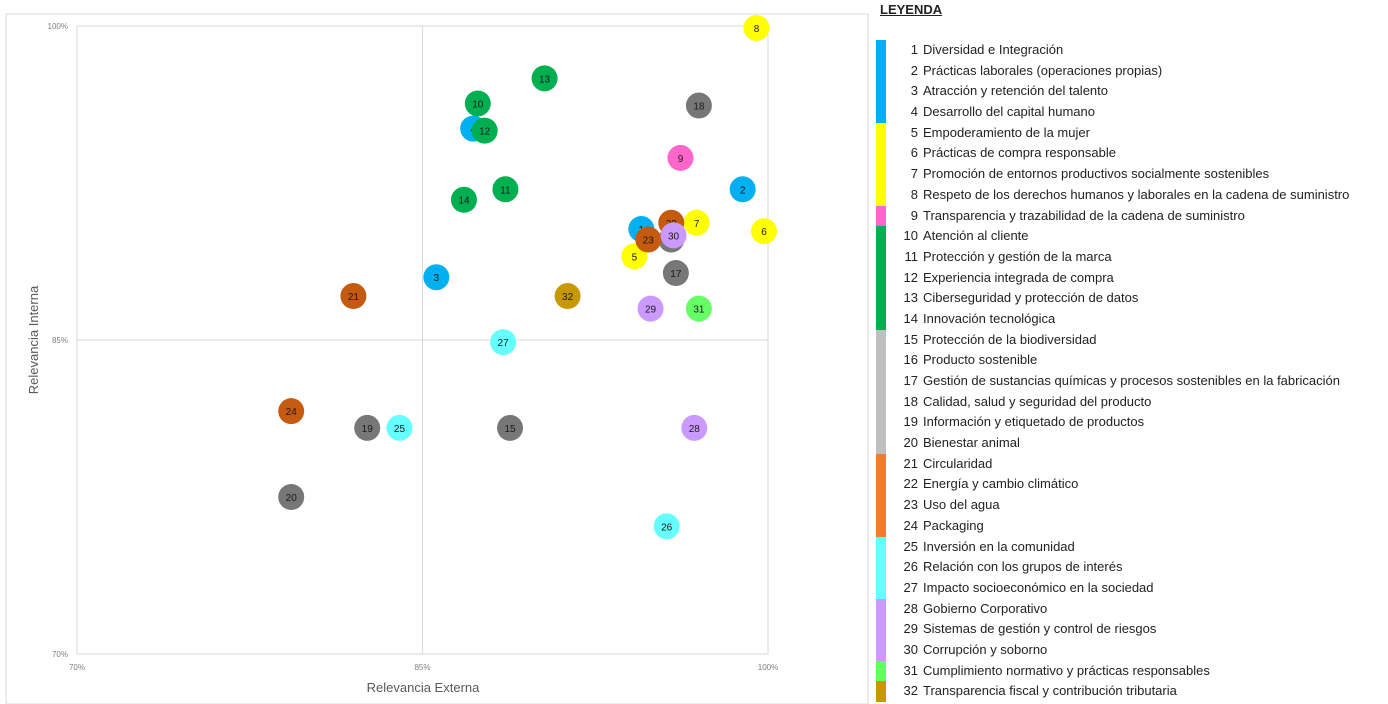 This screenshot has width=1388, height=704. Describe the element at coordinates (910, 505) in the screenshot. I see `legend-number: 23` at that location.